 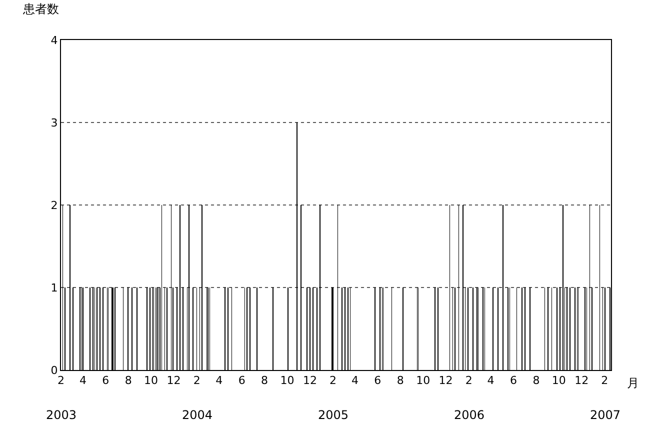 I want to click on text: 2007, so click(x=605, y=415).